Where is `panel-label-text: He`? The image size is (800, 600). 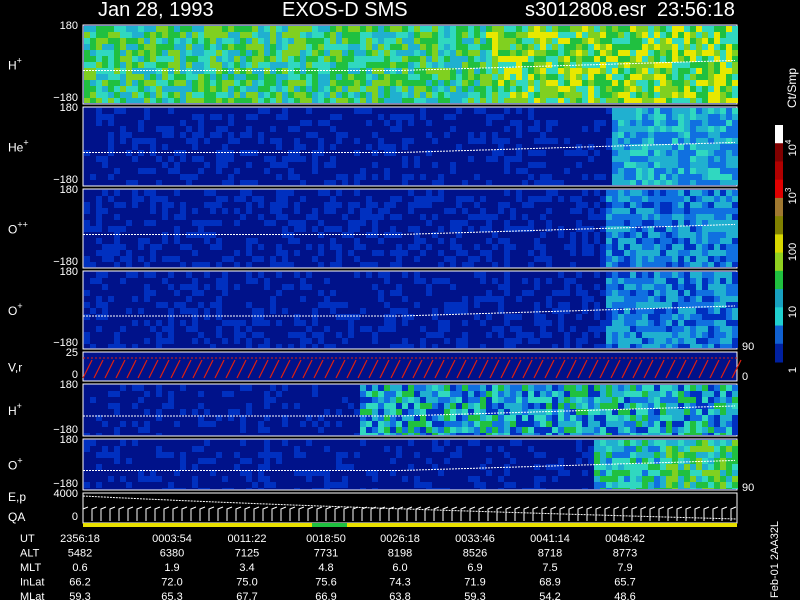
panel-label-text: He is located at coordinates (16, 148).